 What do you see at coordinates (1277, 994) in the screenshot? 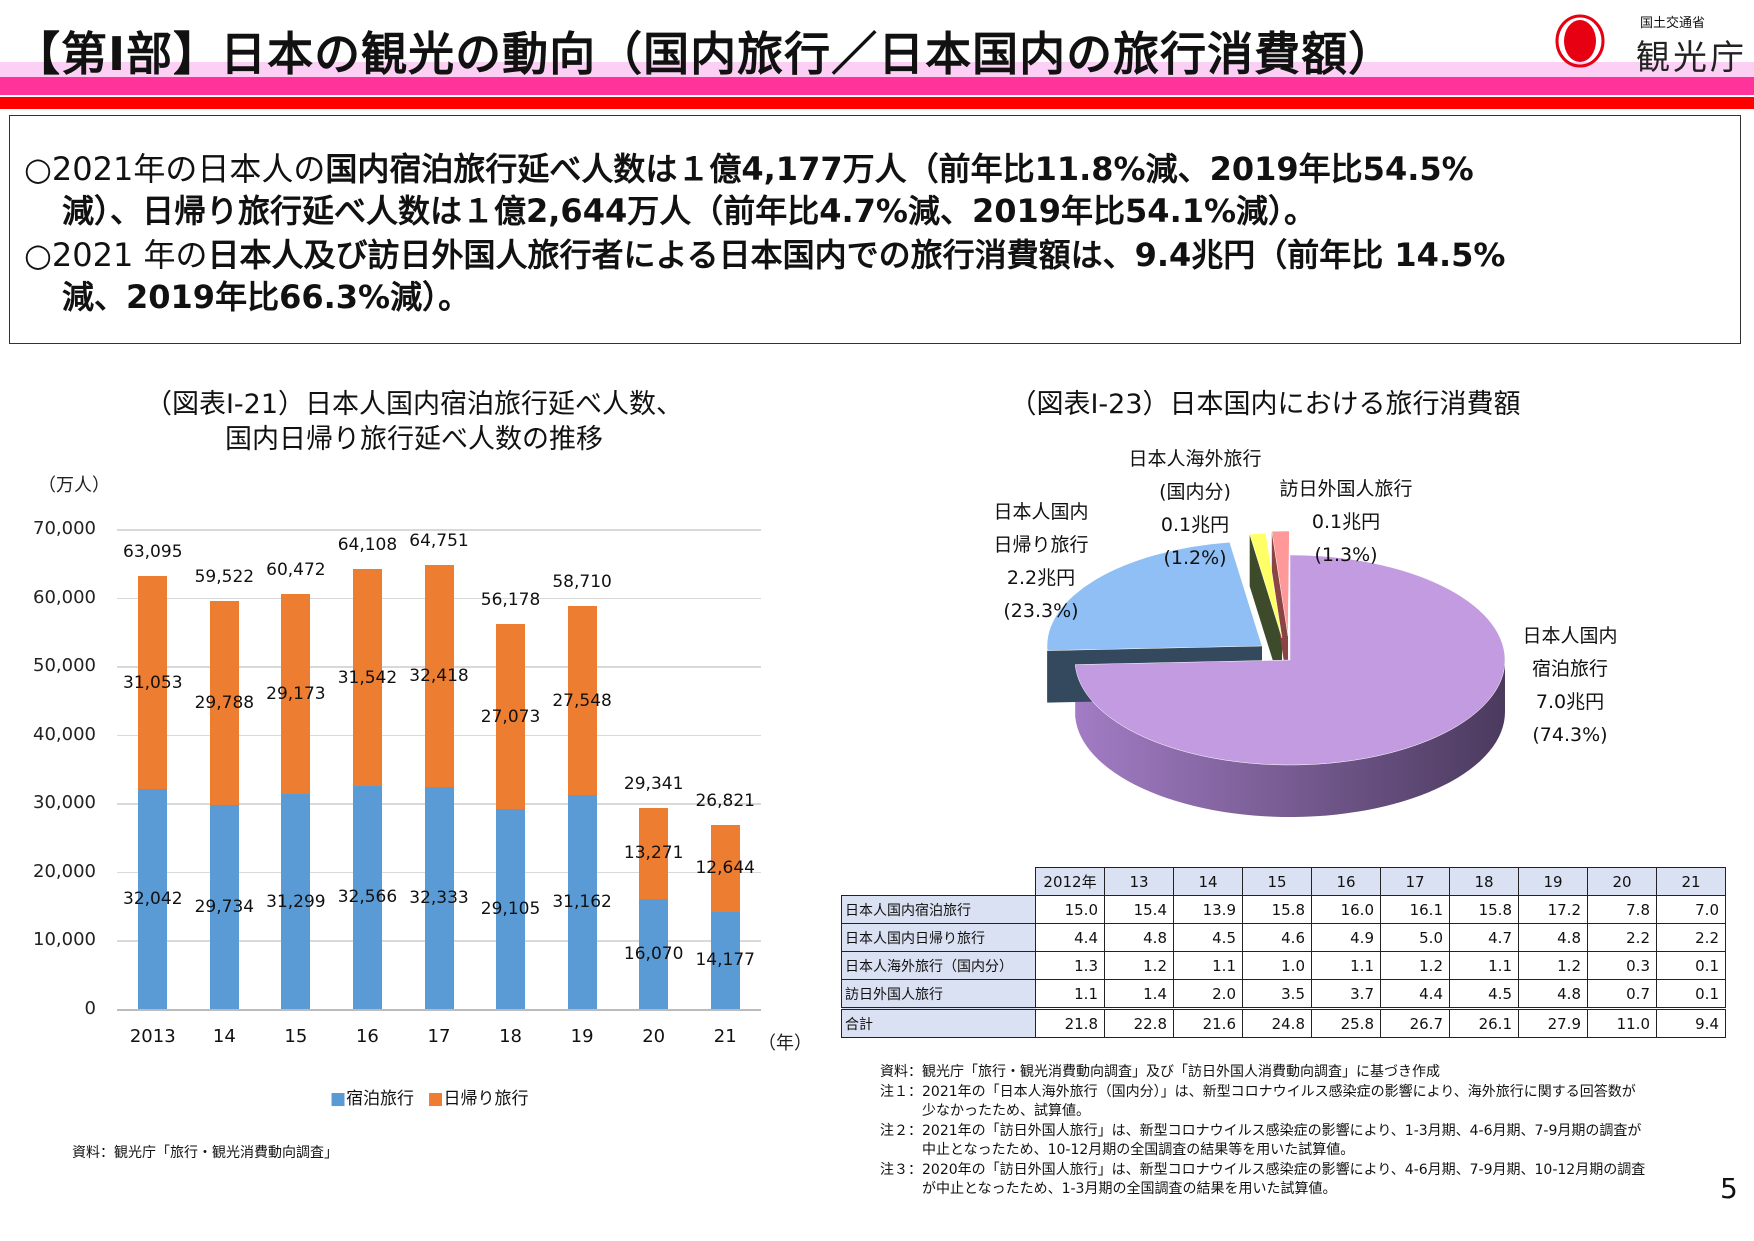
I see `table-cell: 3.5` at bounding box center [1277, 994].